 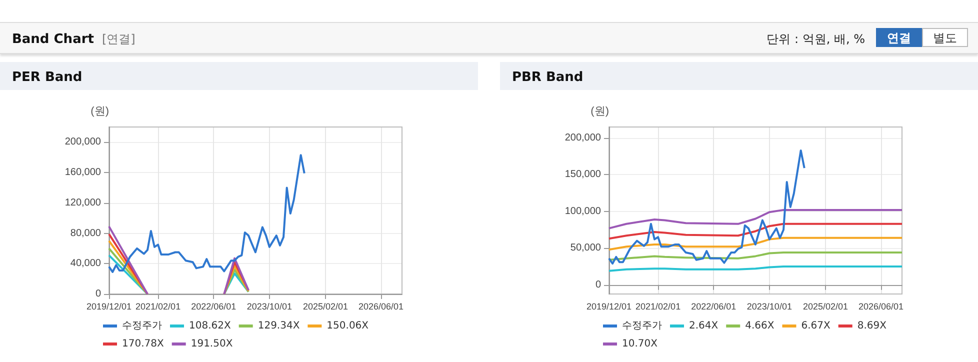 I want to click on legend-label: 8.69X, so click(x=872, y=326).